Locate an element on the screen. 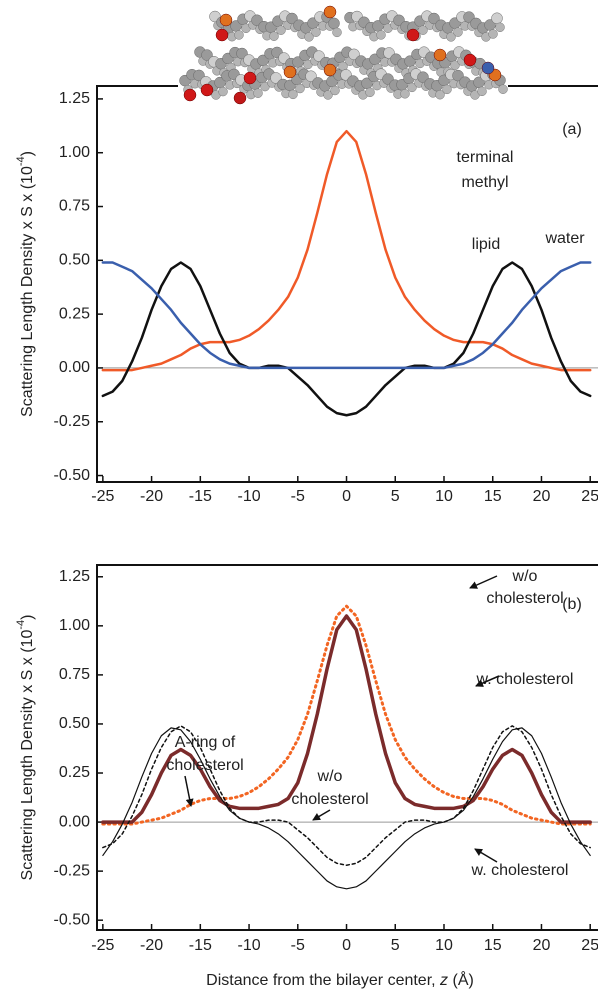  x-axis-label-part: (Å) is located at coordinates (461, 979).